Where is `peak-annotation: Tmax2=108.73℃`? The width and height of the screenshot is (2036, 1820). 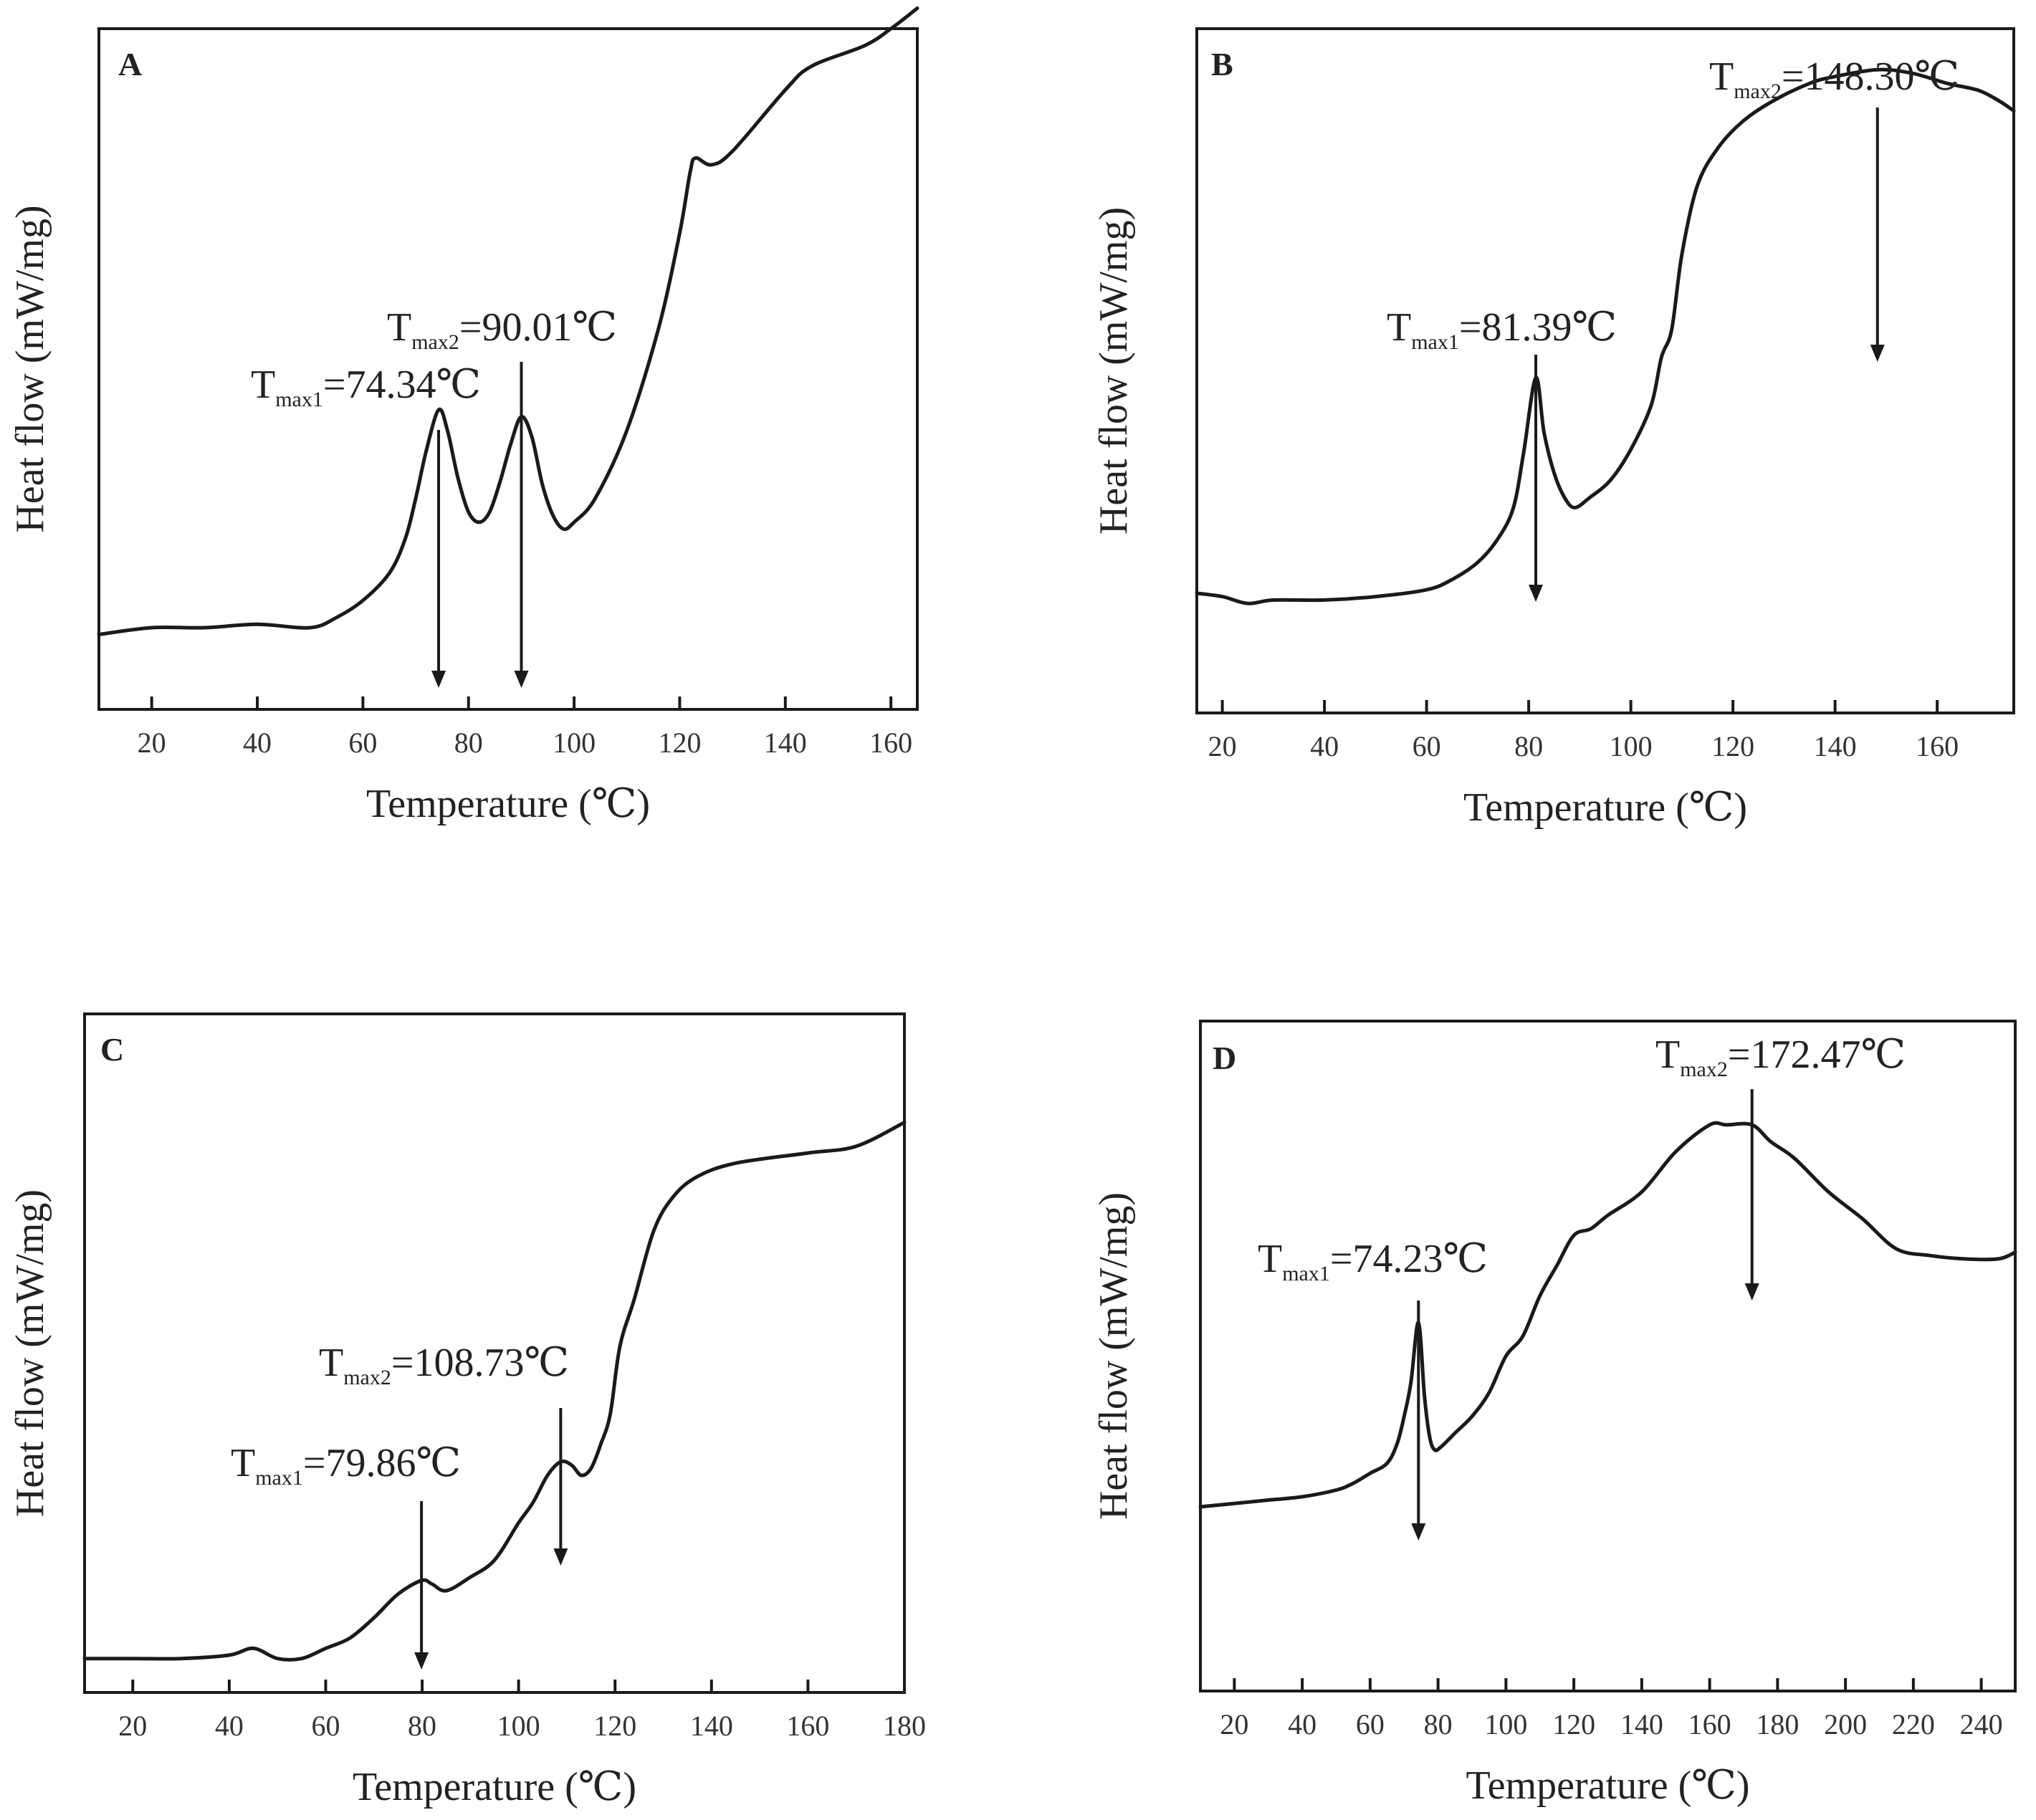
peak-annotation: Tmax2=108.73℃ is located at coordinates (444, 1365).